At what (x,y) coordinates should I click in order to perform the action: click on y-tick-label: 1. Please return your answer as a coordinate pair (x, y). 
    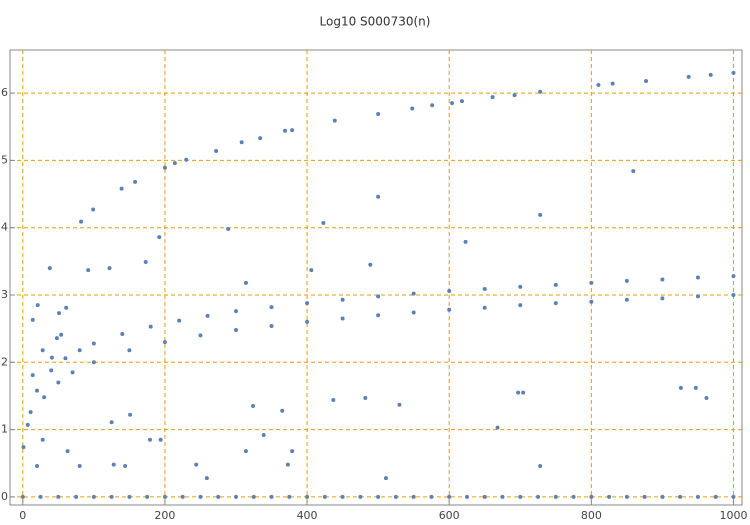
    Looking at the image, I should click on (4, 429).